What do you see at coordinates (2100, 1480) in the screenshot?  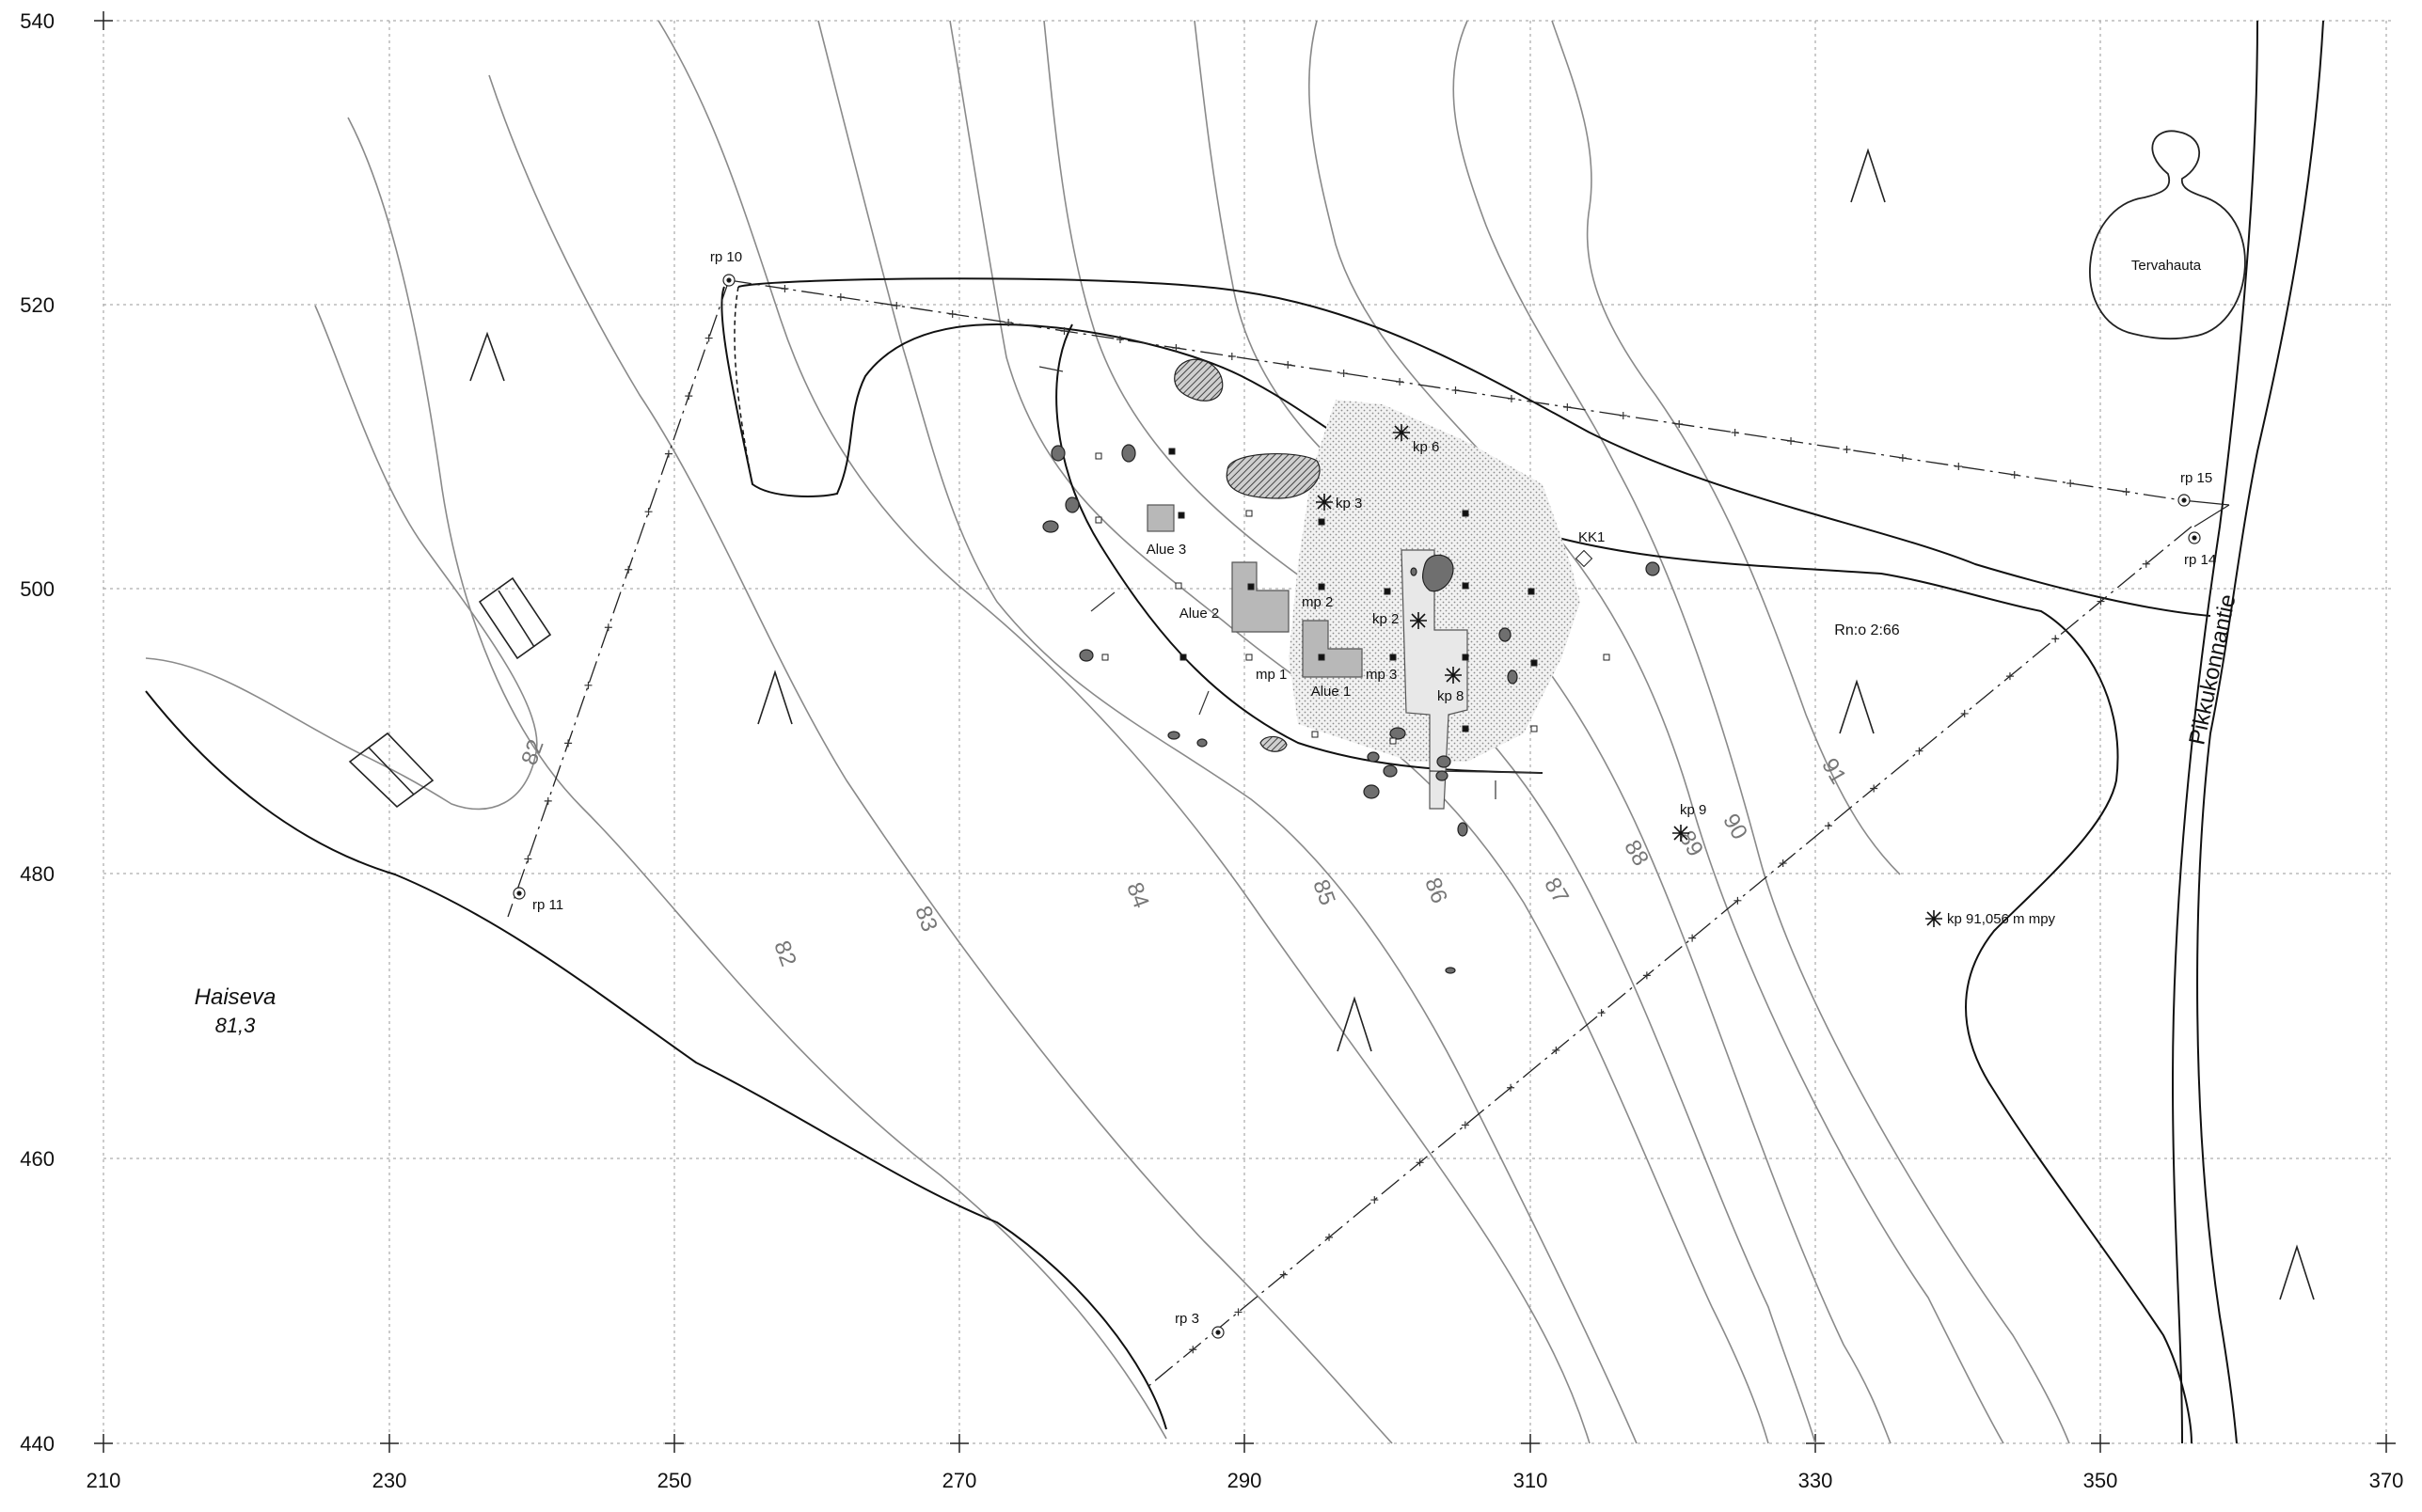 I see `x-tick: 350` at bounding box center [2100, 1480].